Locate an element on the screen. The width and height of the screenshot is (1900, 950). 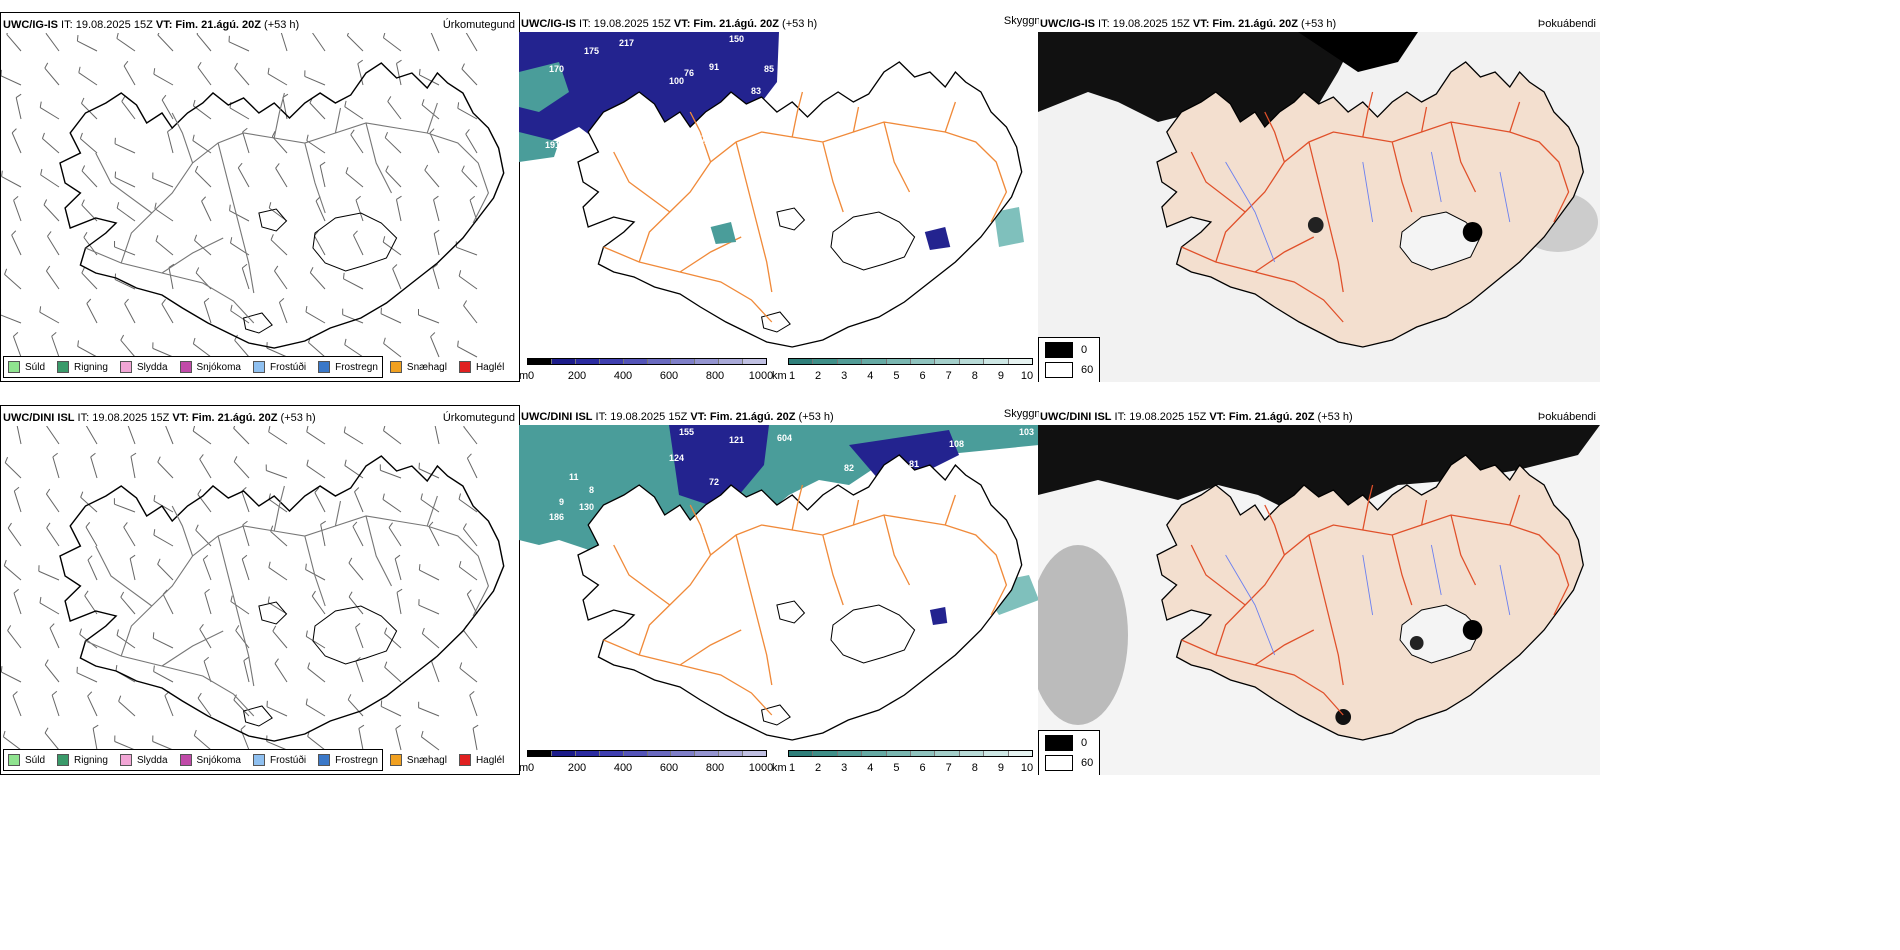
fog-index-map is located at coordinates (1319, 207).